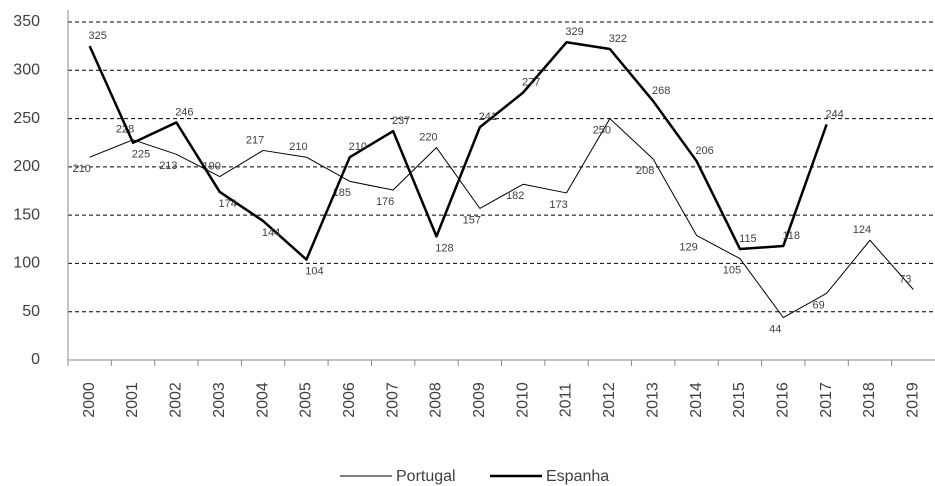 This screenshot has height=486, width=935. I want to click on x-tick-label: 2000, so click(89, 400).